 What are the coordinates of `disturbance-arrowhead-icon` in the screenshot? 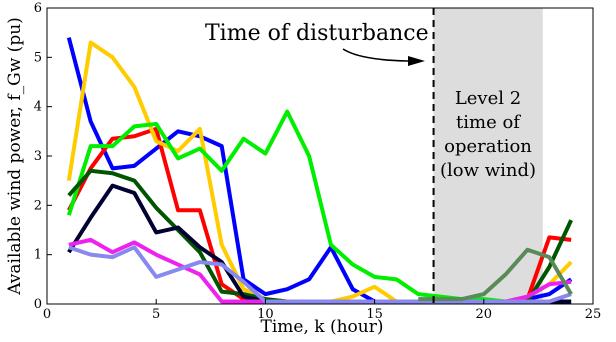 It's located at (416, 61).